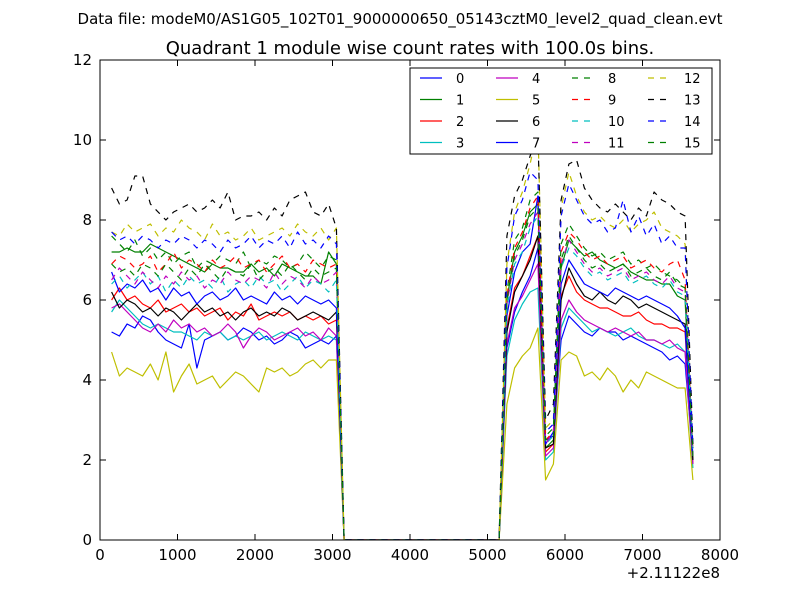  Describe the element at coordinates (692, 122) in the screenshot. I see `legend-label-14: 14` at that location.